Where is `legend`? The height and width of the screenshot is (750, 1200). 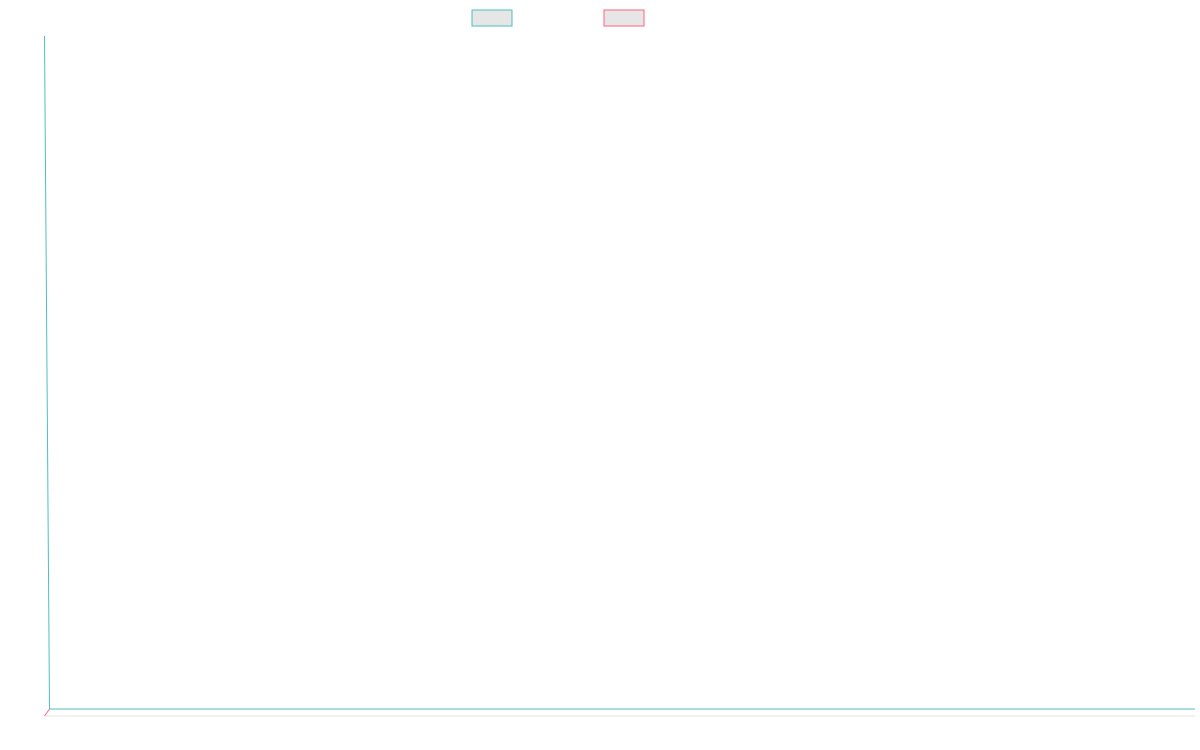
legend is located at coordinates (558, 18).